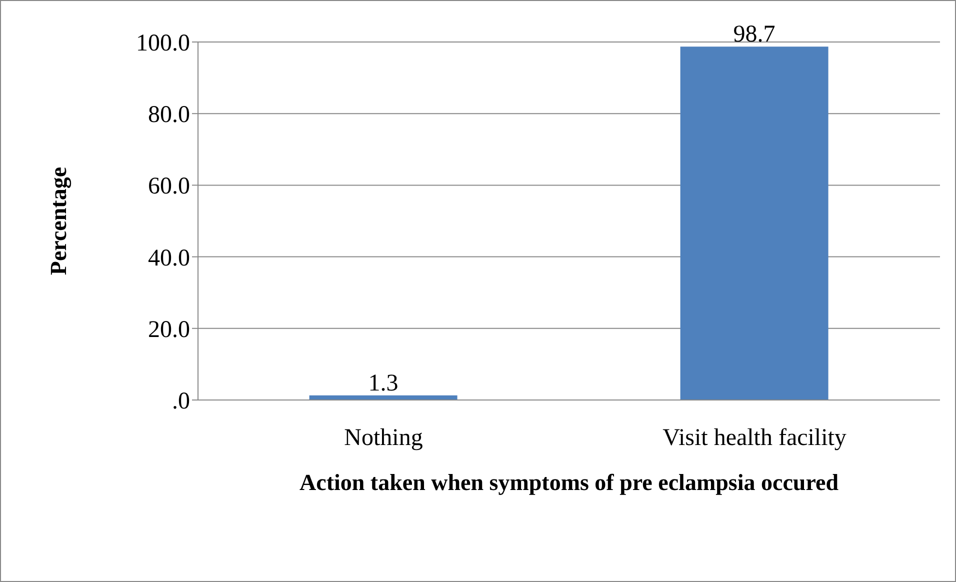  What do you see at coordinates (383, 438) in the screenshot?
I see `x-tick-label: Nothing` at bounding box center [383, 438].